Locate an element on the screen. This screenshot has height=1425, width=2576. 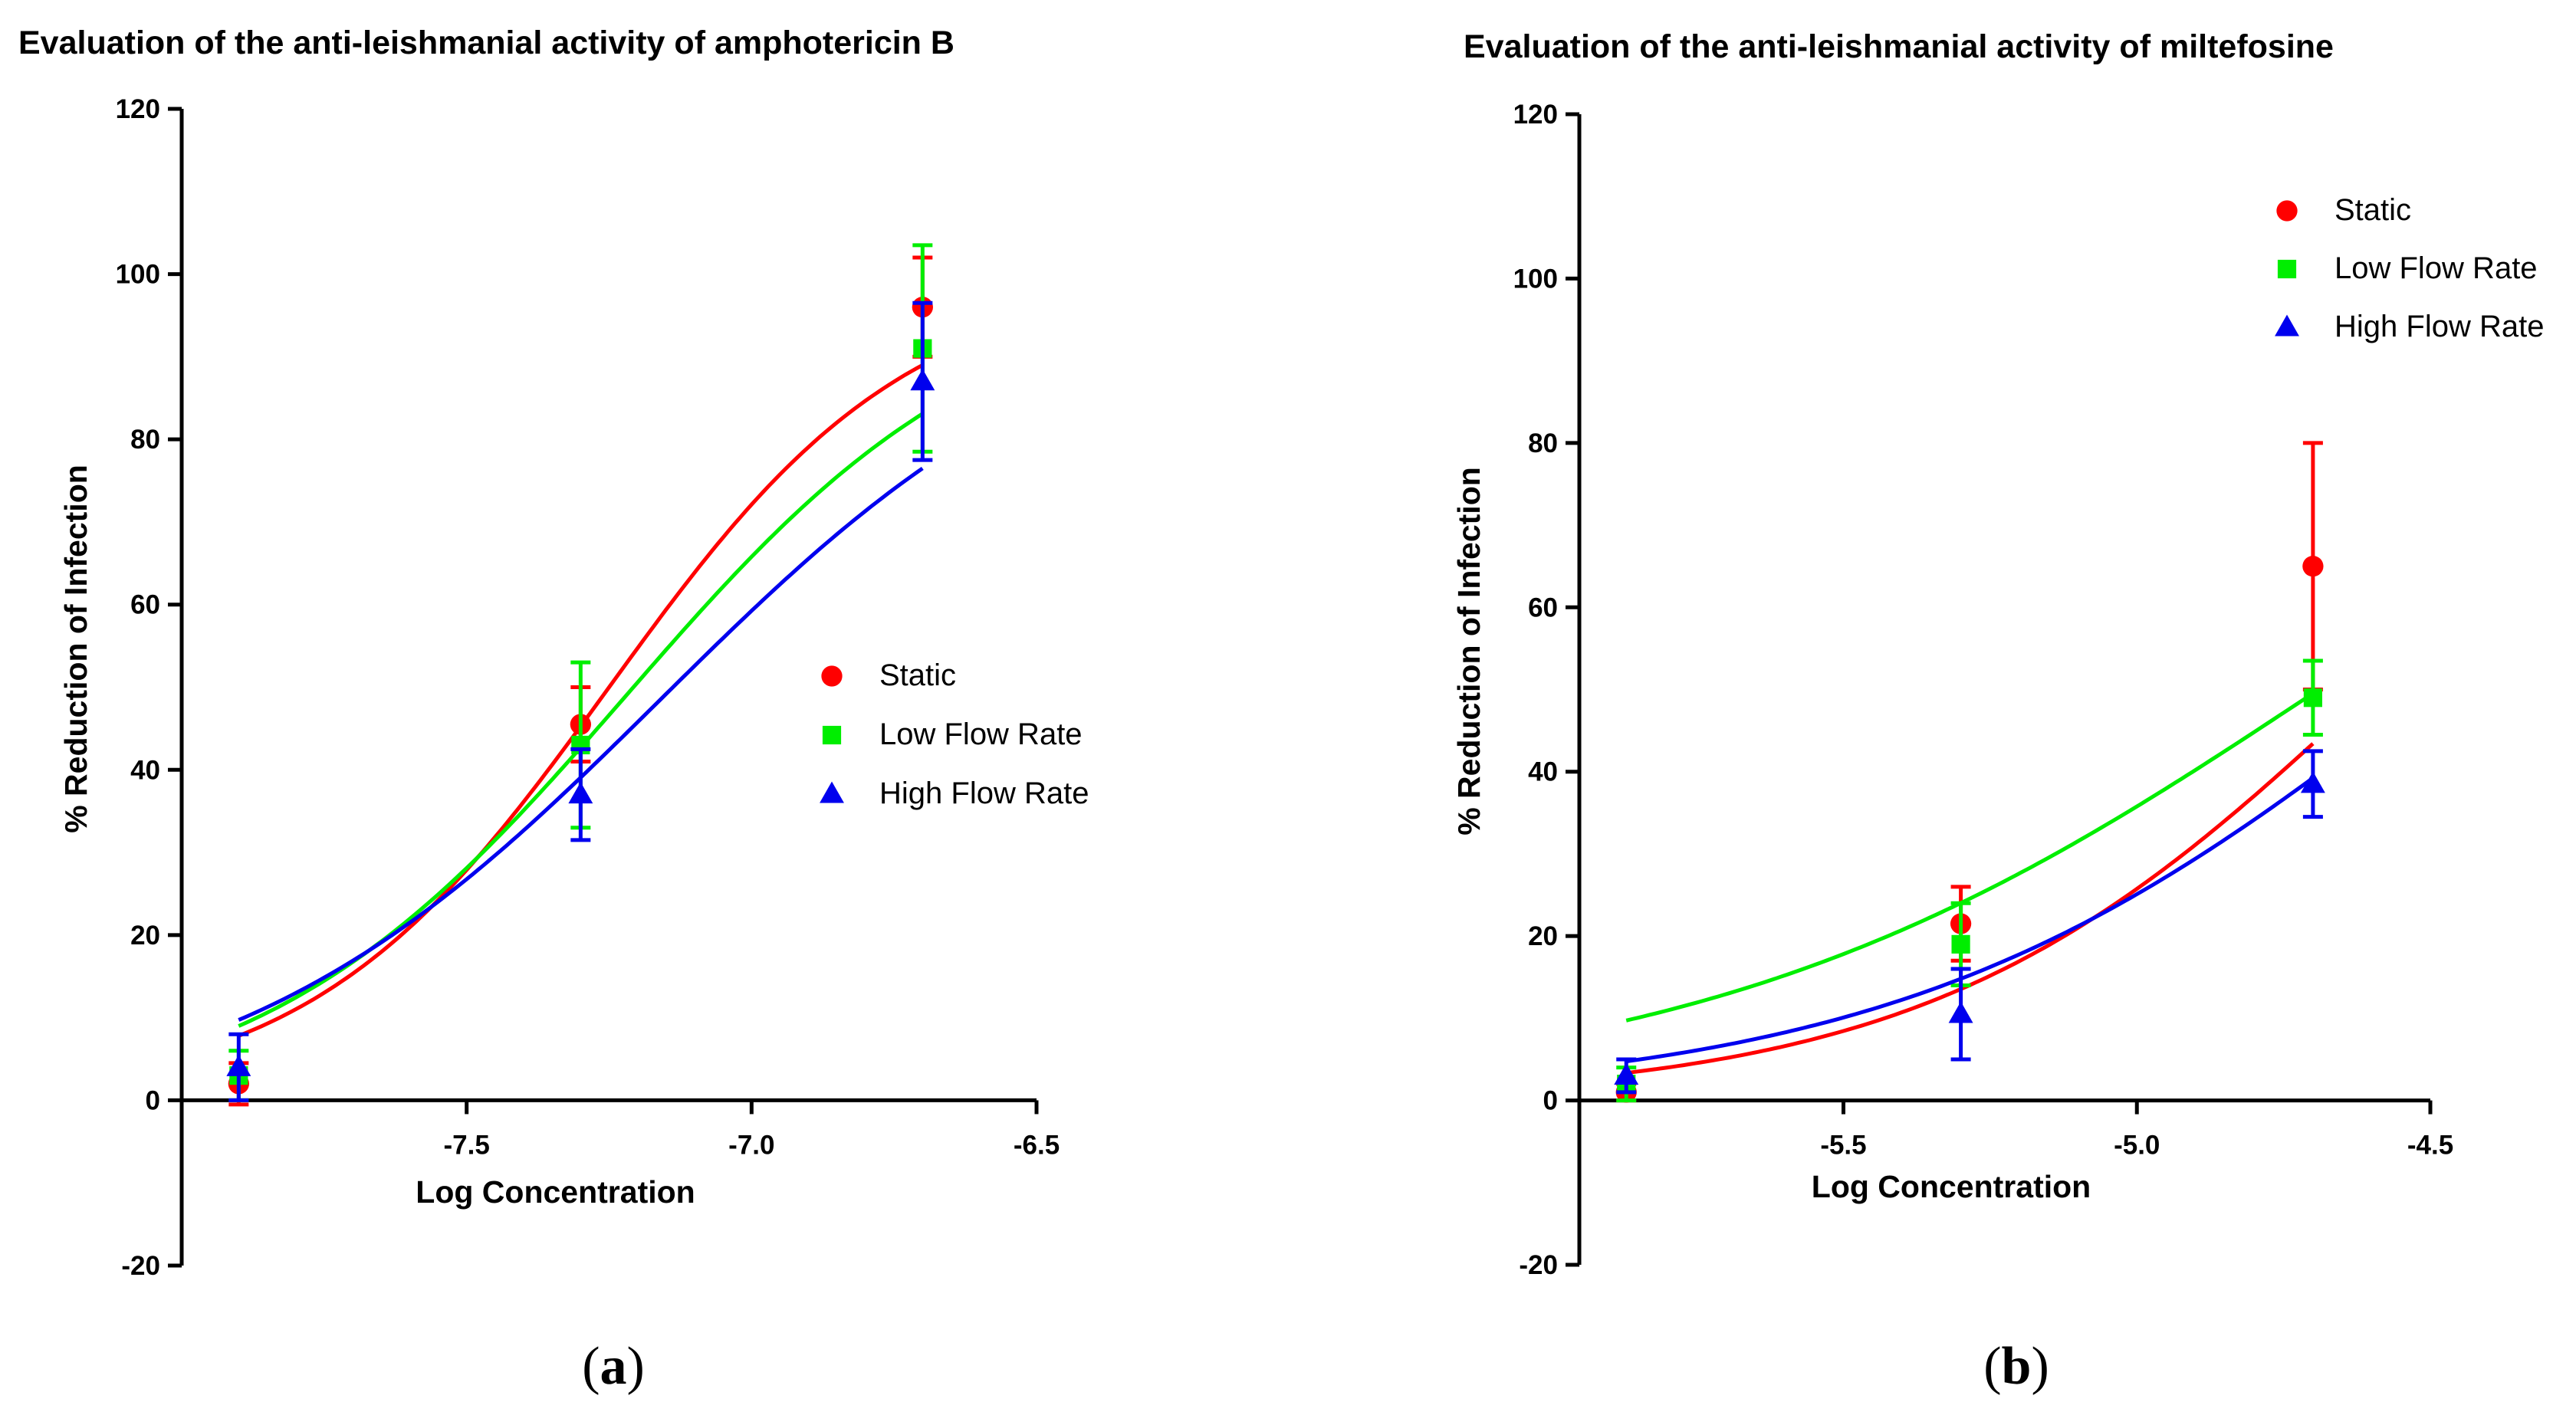
panel-label-letter: b is located at coordinates (2017, 1366).